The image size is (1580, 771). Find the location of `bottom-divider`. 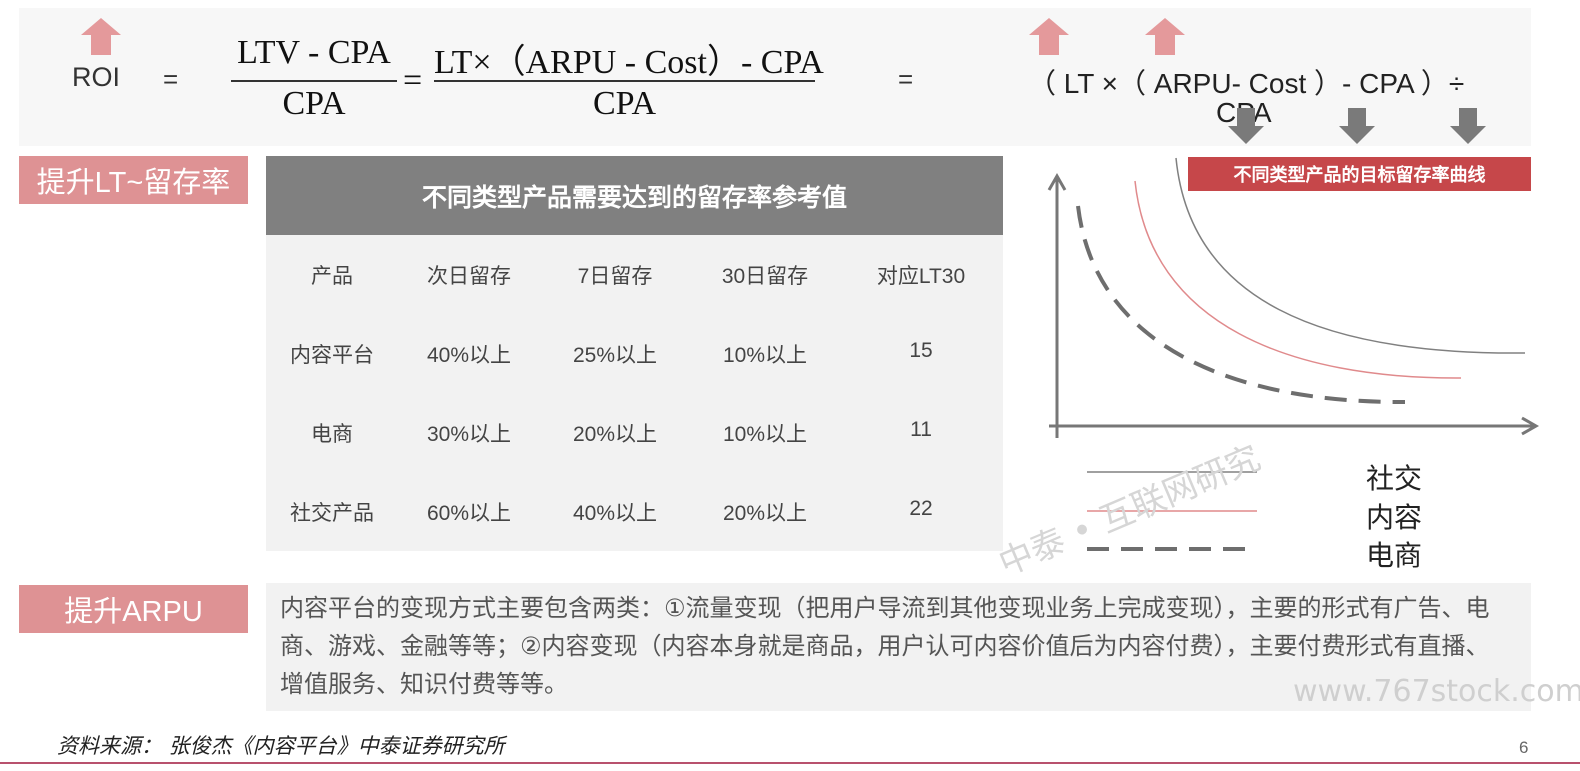

bottom-divider is located at coordinates (790, 763).